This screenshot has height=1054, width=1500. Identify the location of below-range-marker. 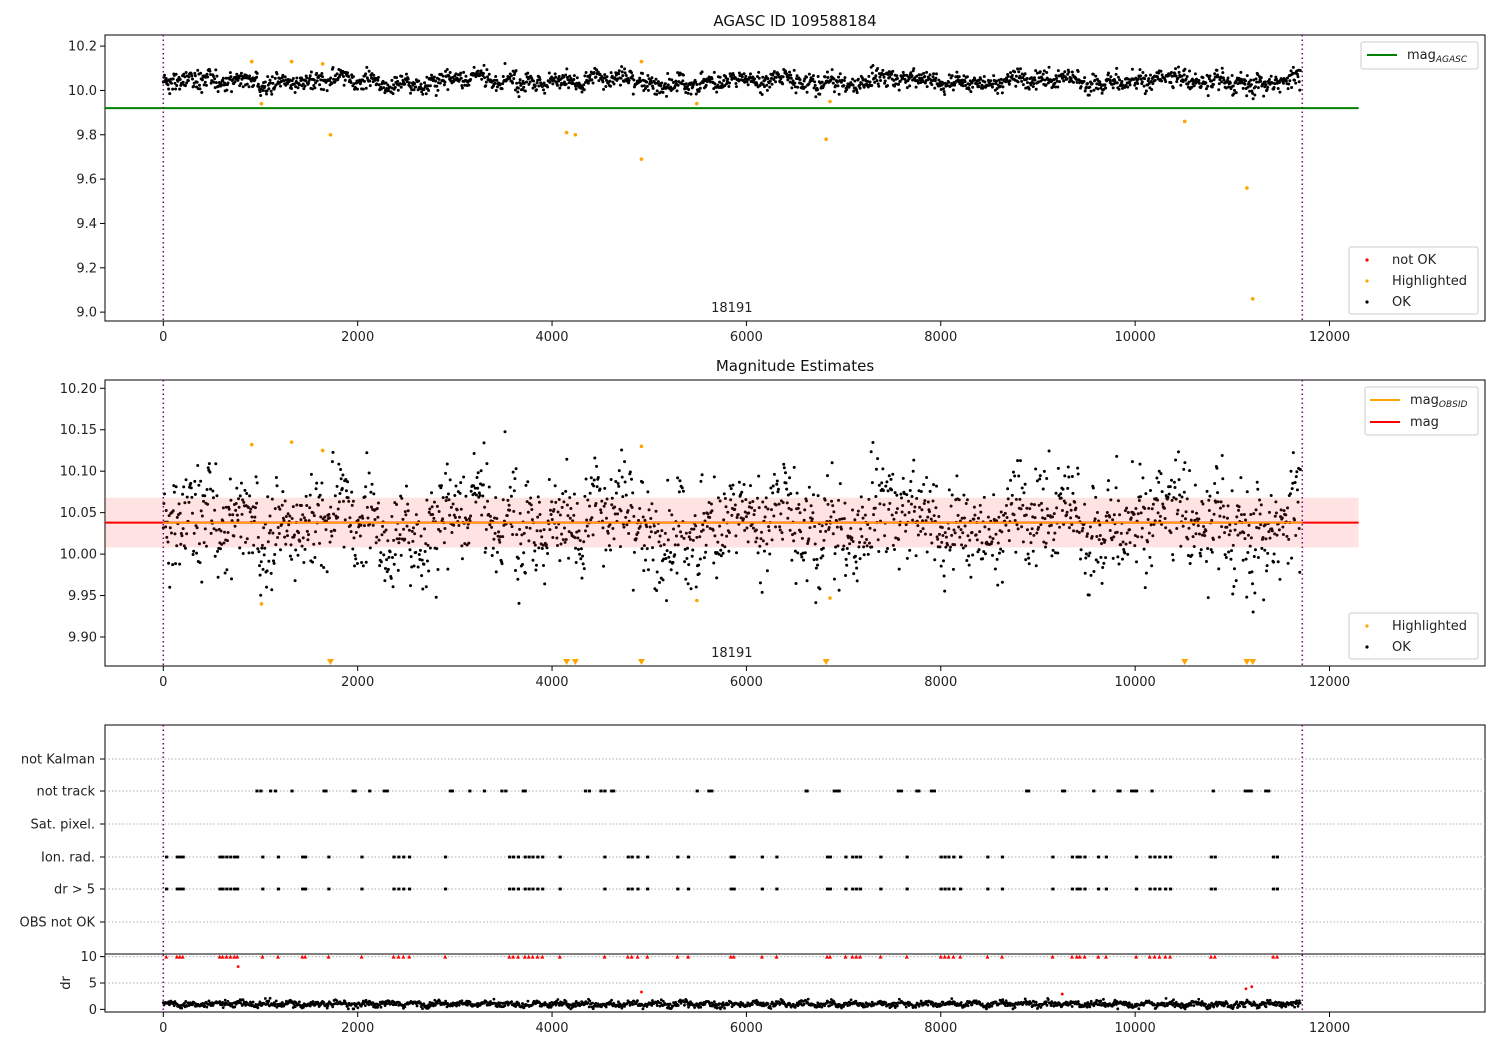
(1252, 662).